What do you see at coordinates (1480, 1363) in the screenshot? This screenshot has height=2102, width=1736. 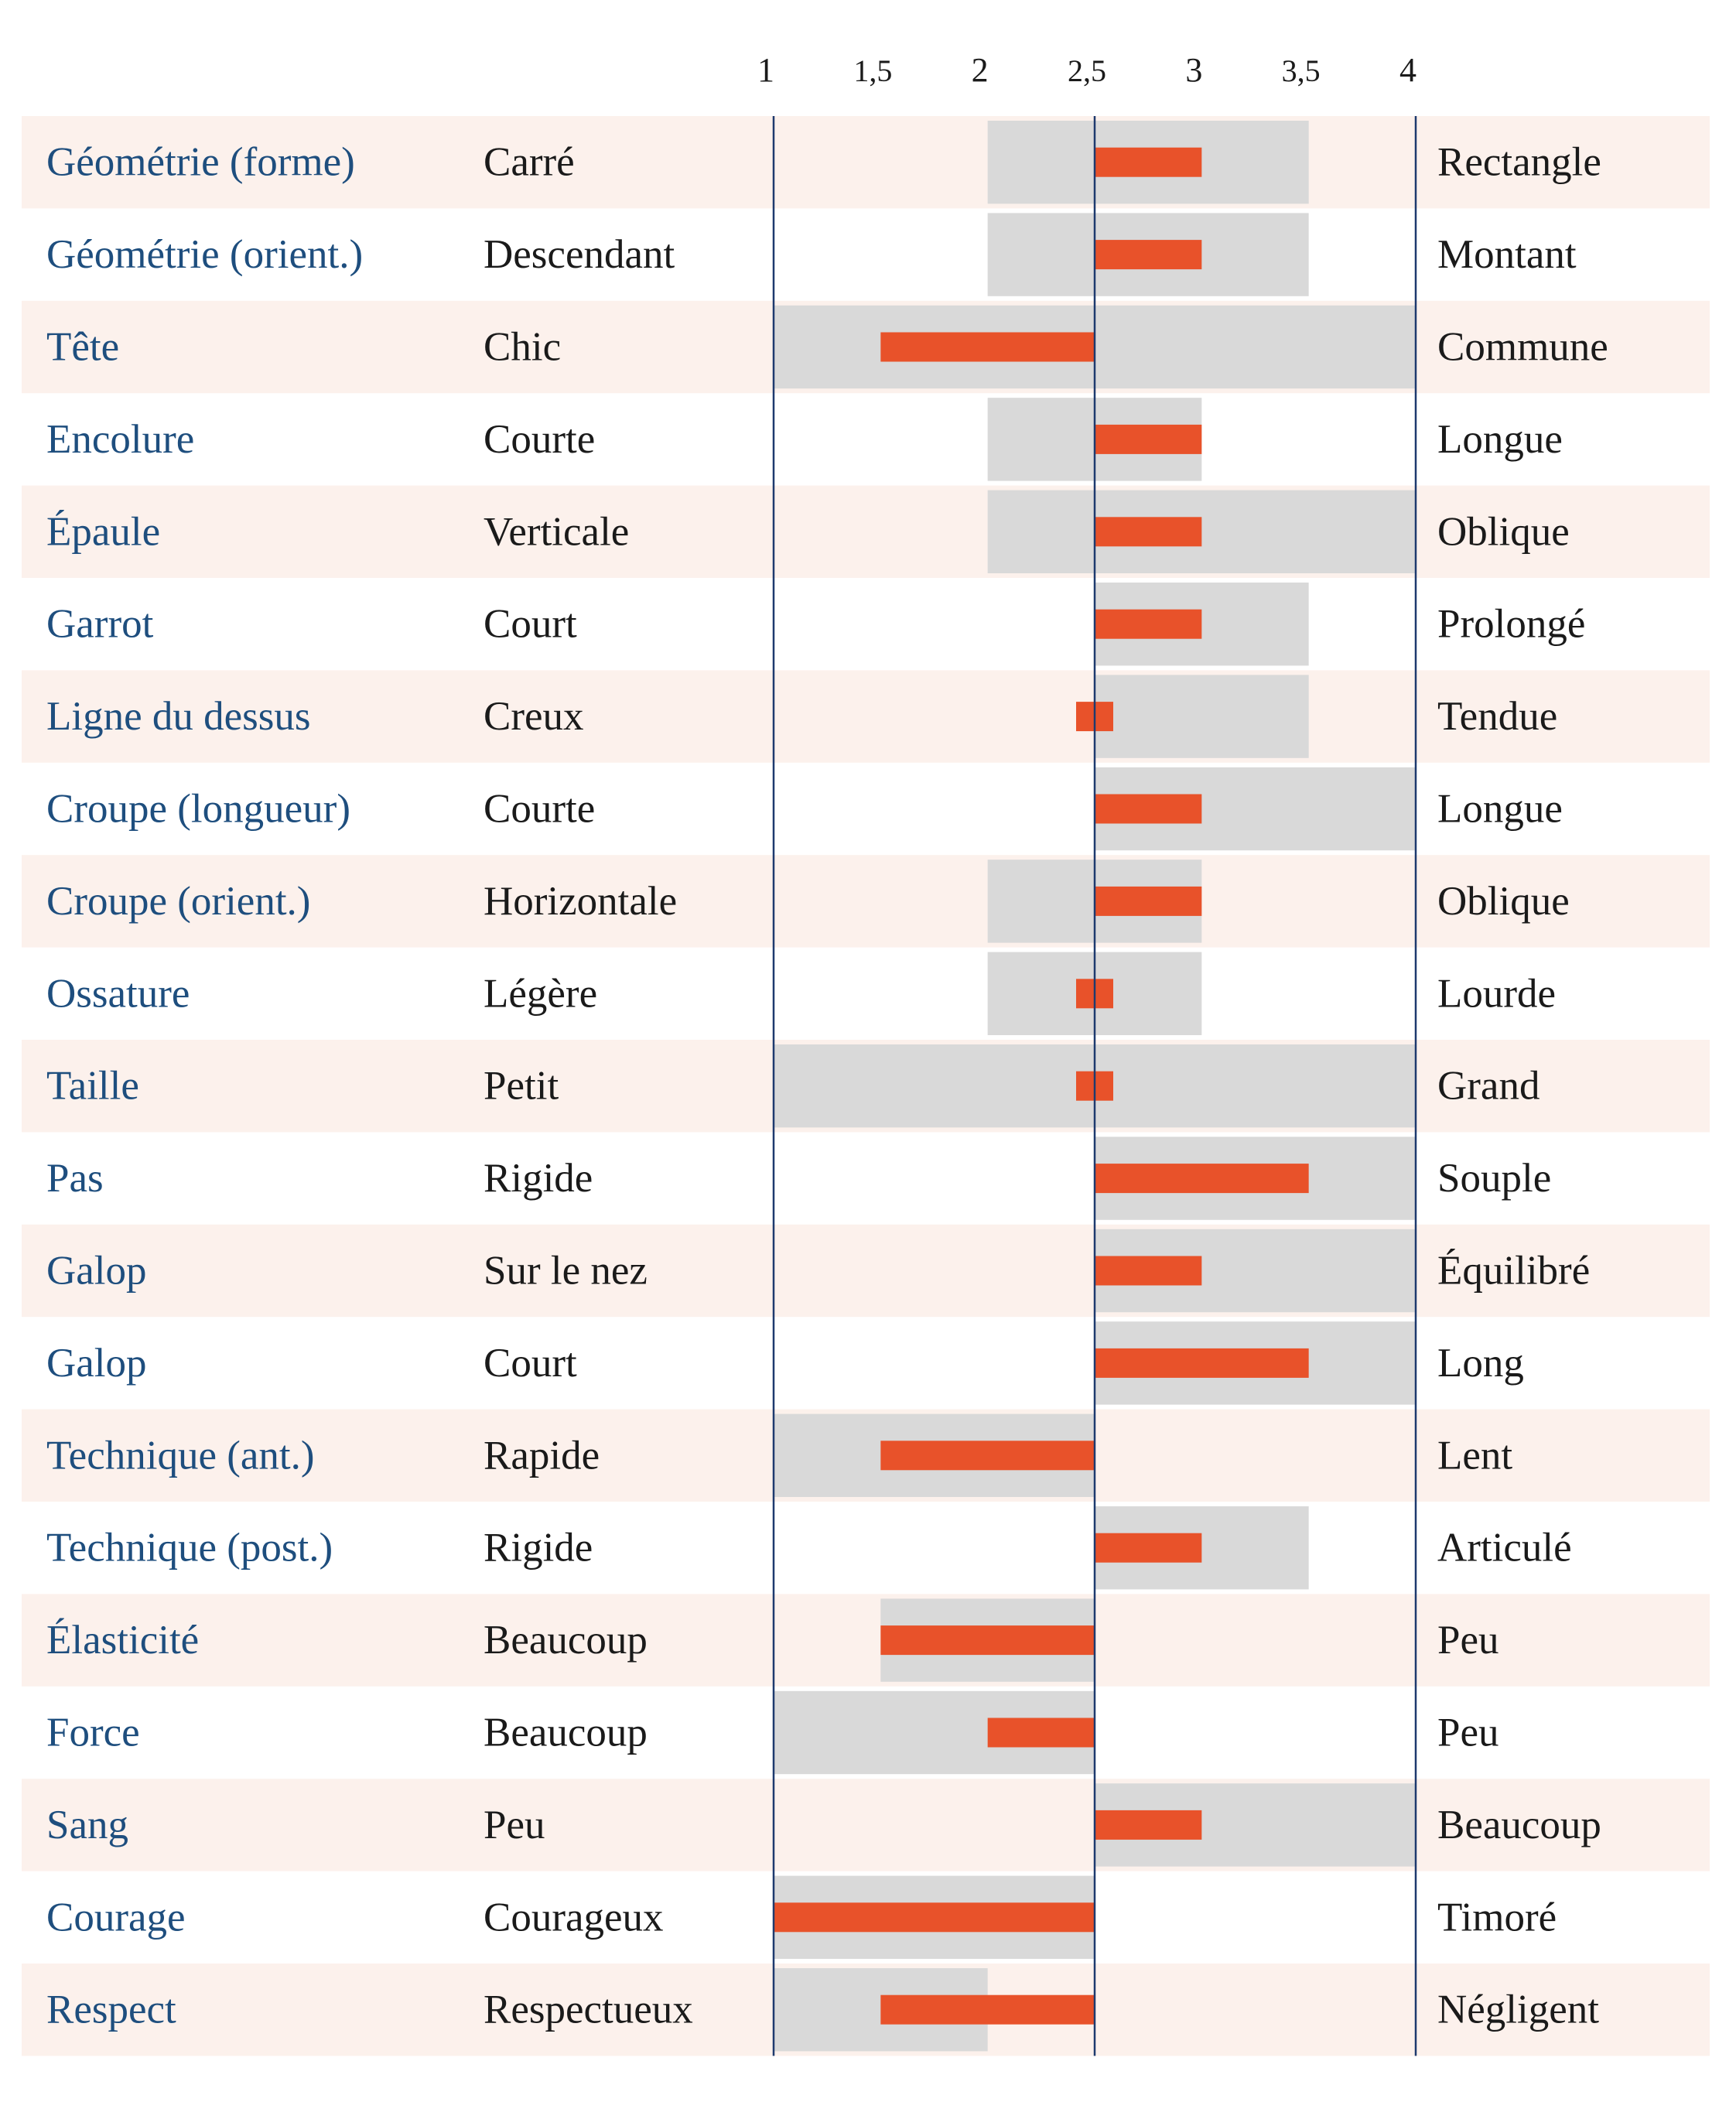 I see `right-descriptor: Long` at bounding box center [1480, 1363].